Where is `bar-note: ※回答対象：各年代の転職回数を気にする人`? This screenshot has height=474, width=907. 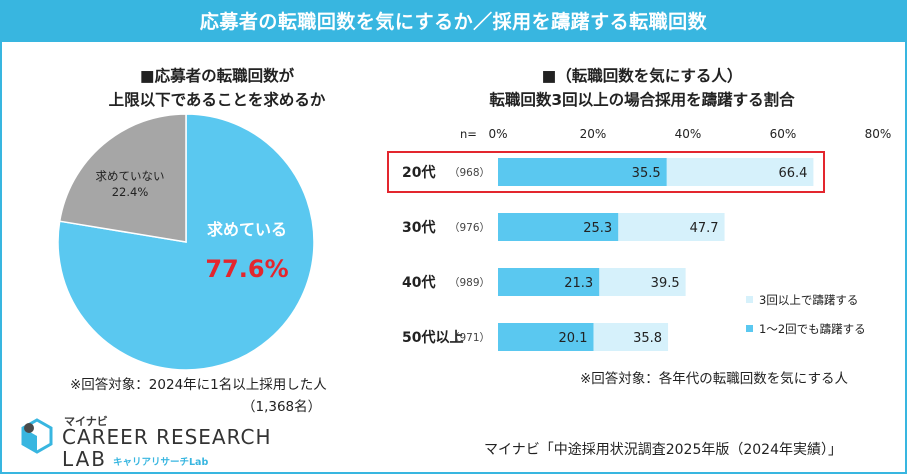 bar-note: ※回答対象：各年代の転職回数を気にする人 is located at coordinates (714, 379).